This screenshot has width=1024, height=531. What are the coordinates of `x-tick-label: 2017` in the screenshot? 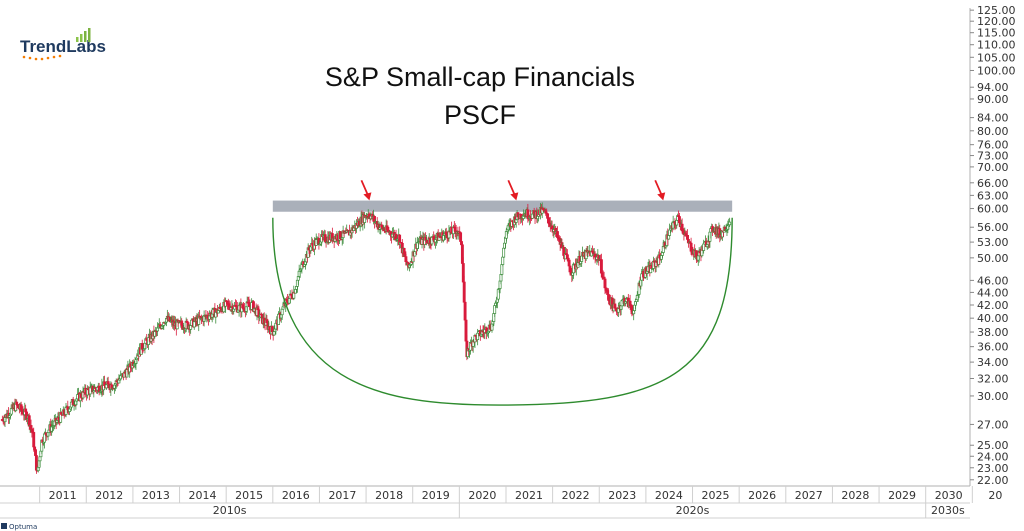 It's located at (342, 495).